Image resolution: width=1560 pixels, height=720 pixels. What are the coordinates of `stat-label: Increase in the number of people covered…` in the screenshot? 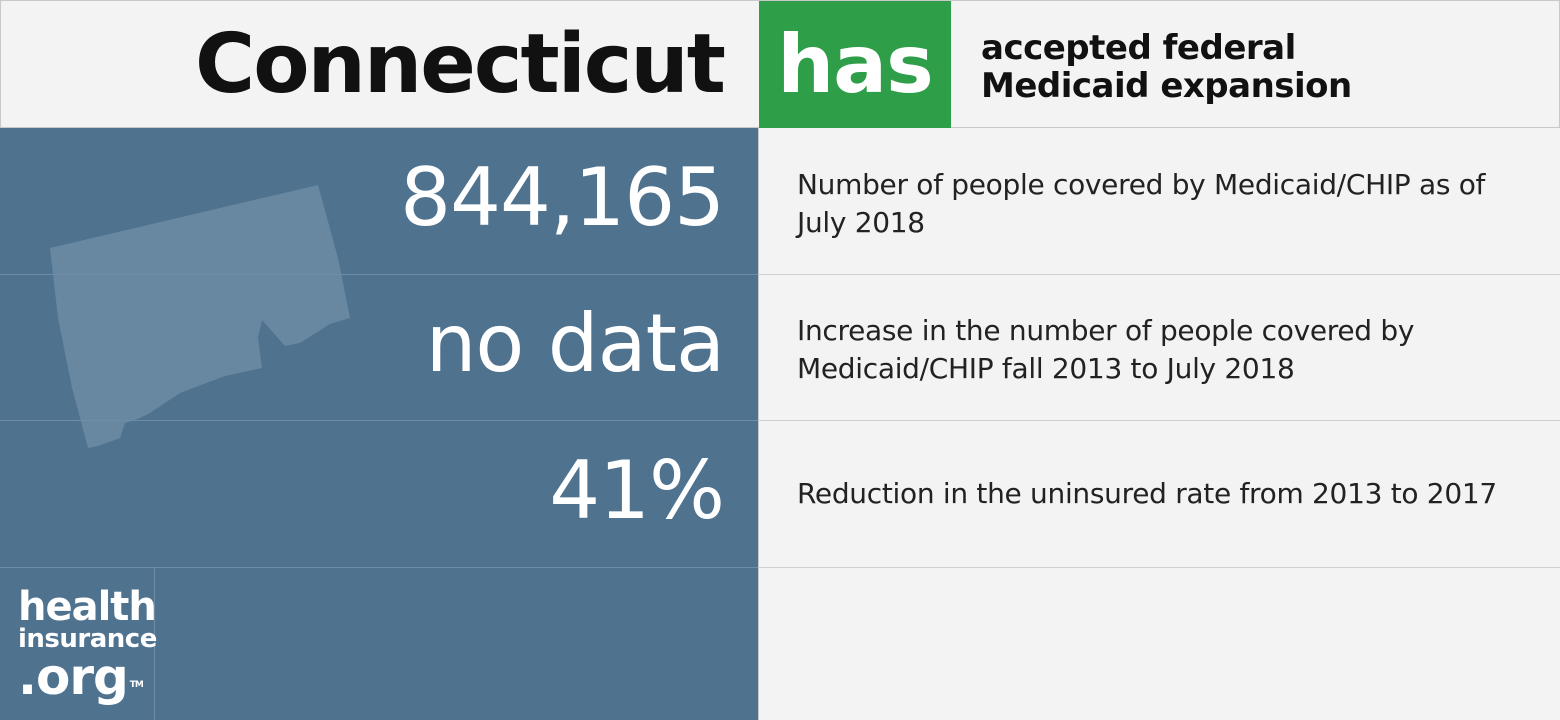 It's located at (1106, 349).